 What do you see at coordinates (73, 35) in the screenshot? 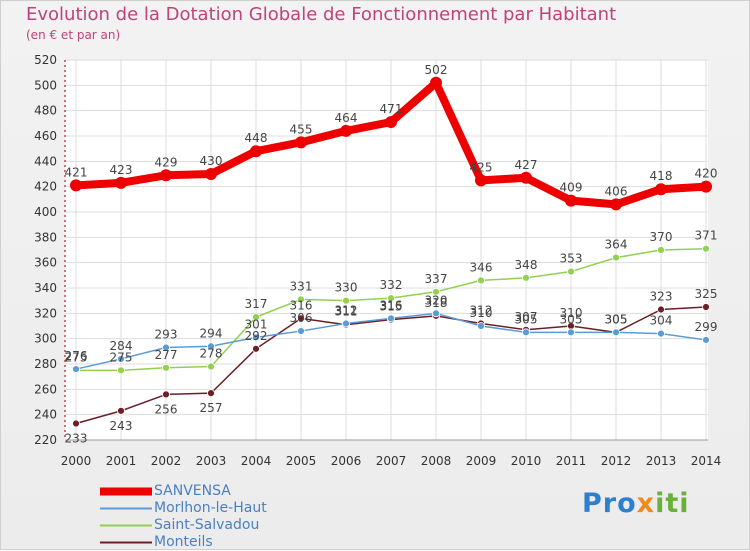
I see `chart-subtitle: (en € et par an)` at bounding box center [73, 35].